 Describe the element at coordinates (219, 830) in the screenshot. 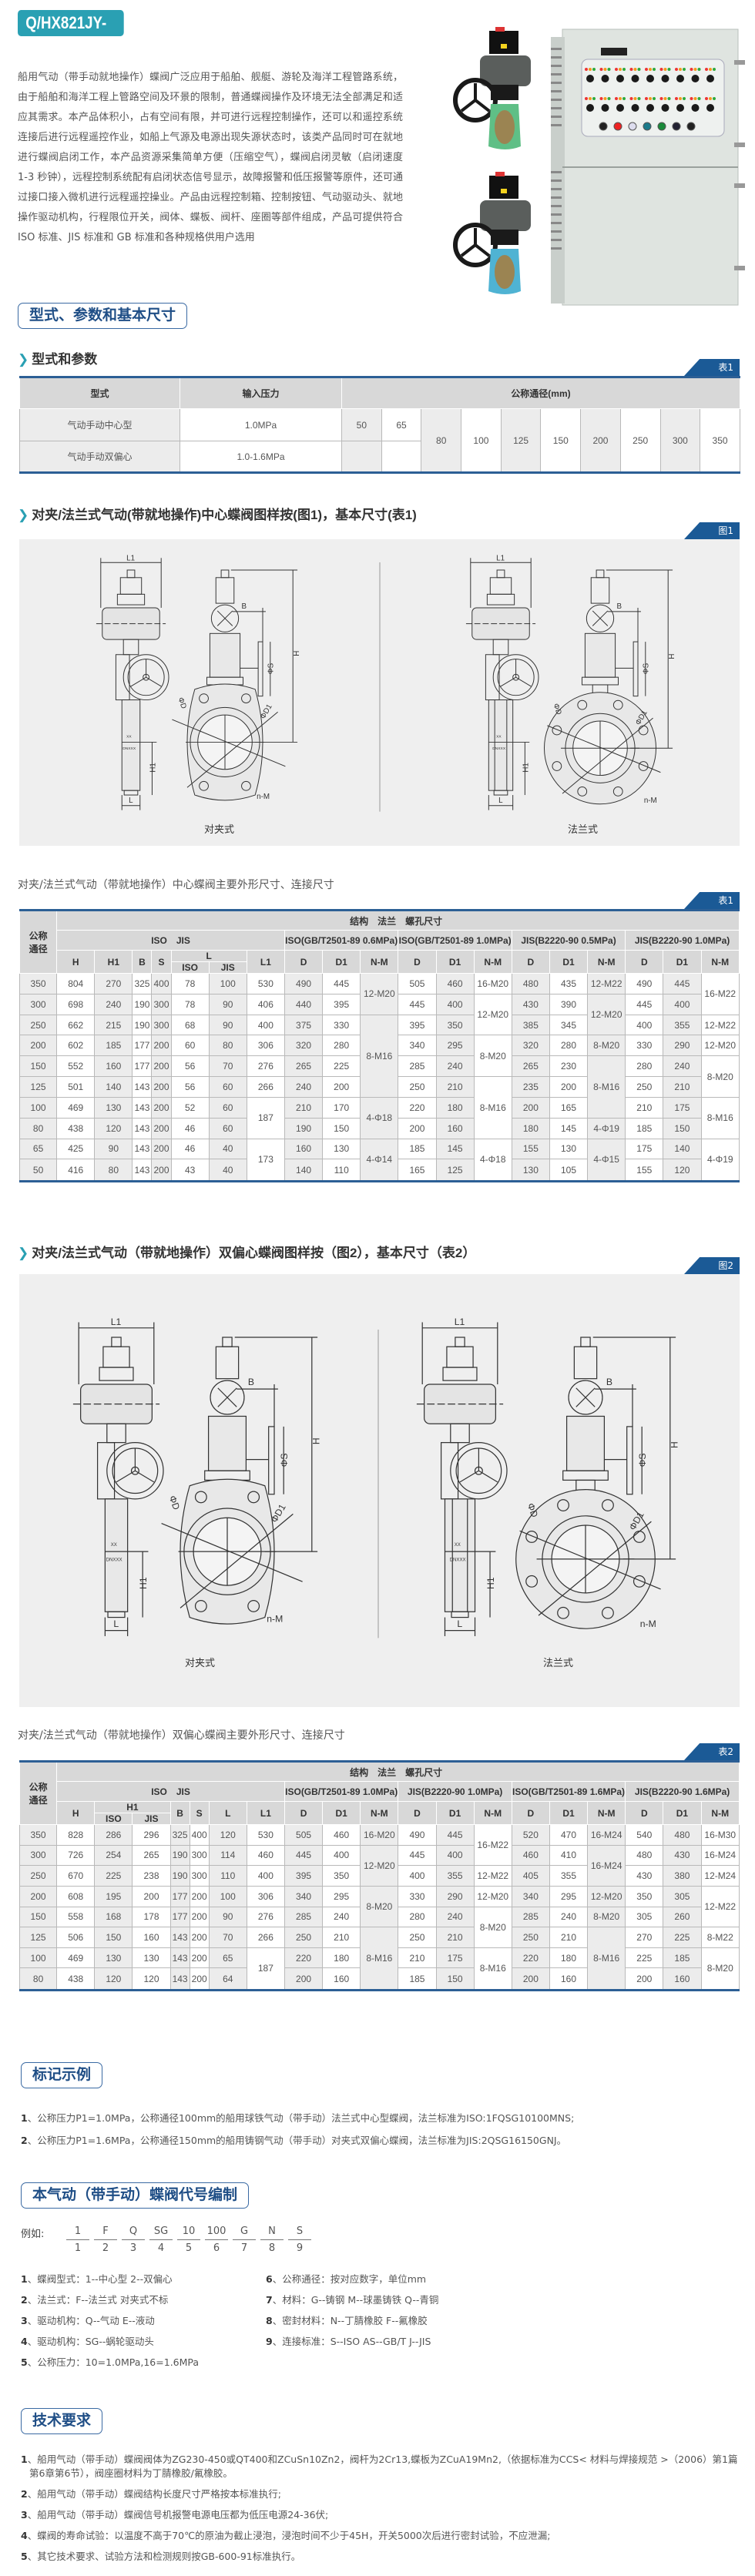

I see `fig1-caption-wafer: 对夹式` at that location.